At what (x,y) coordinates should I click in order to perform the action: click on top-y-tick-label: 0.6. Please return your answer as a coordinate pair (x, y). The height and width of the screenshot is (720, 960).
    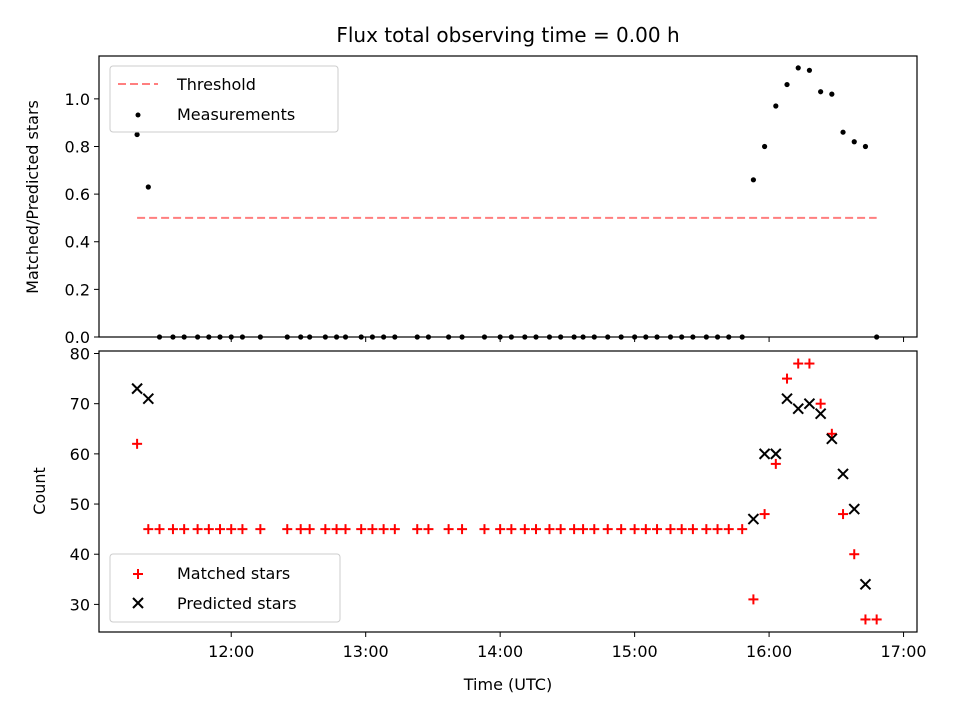
    Looking at the image, I should click on (77, 194).